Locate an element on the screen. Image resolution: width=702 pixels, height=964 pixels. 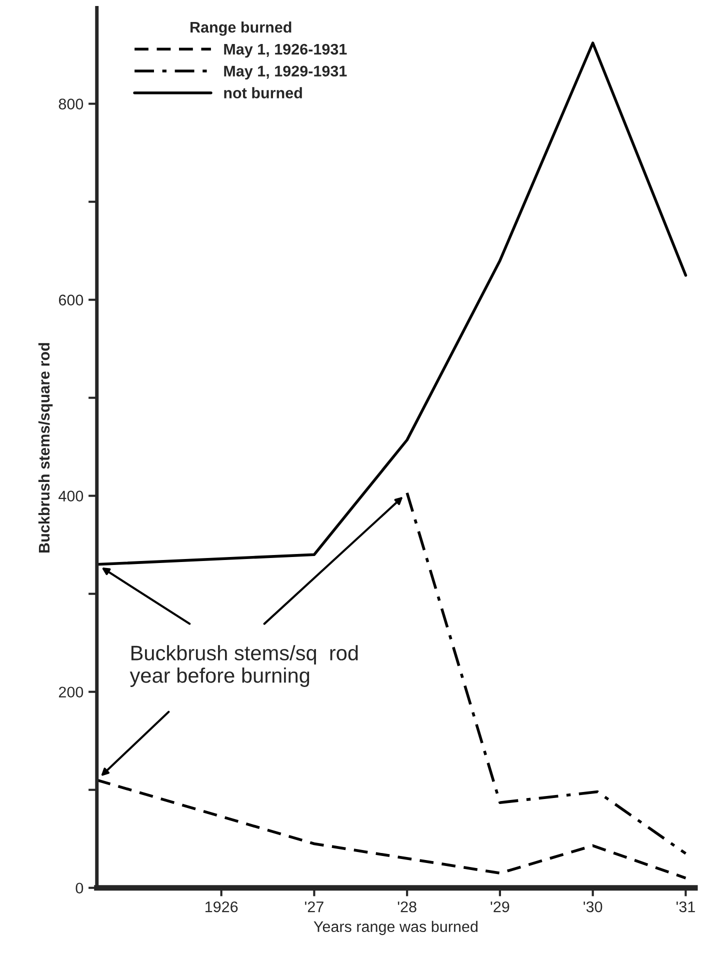
legend-title: Range burned is located at coordinates (241, 28).